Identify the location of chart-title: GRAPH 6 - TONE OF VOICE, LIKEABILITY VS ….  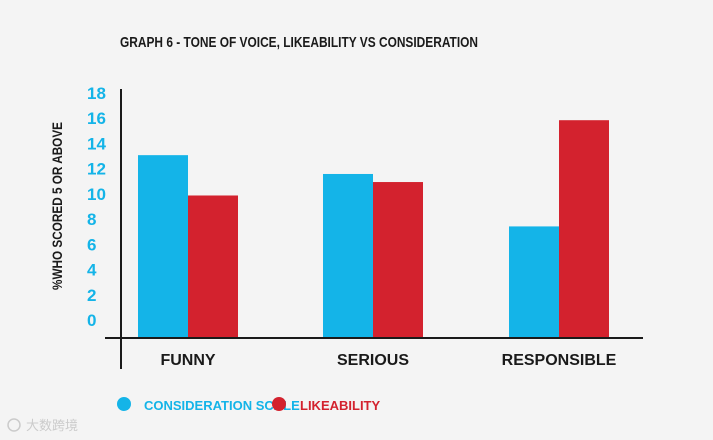
(299, 42).